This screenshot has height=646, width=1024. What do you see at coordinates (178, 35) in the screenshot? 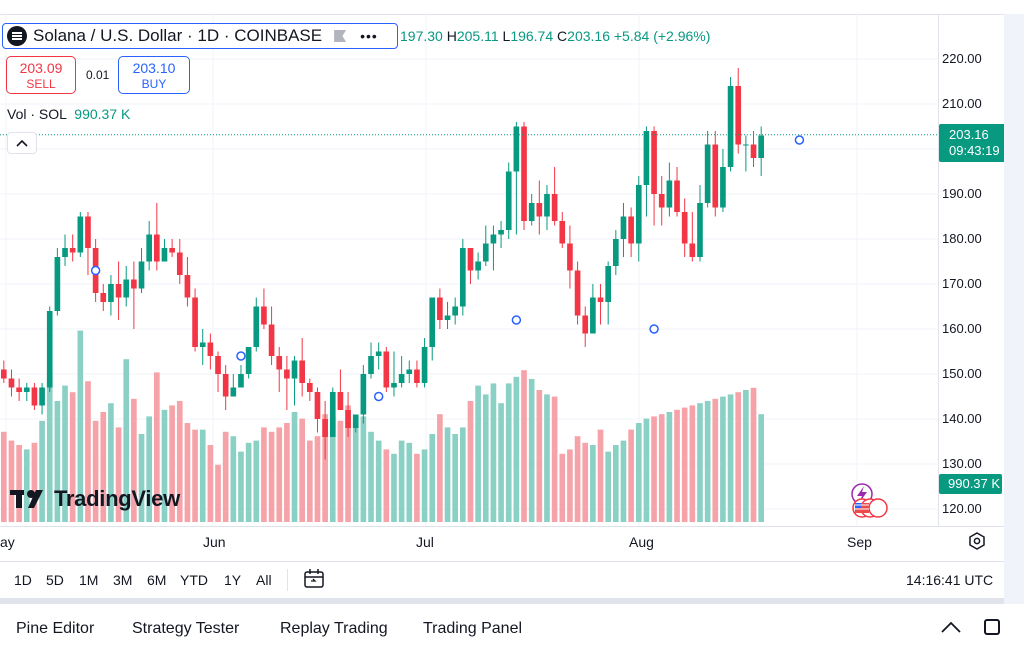
I see `symbol-title: Solana / U.S. Dollar · 1D · COINBASE` at bounding box center [178, 35].